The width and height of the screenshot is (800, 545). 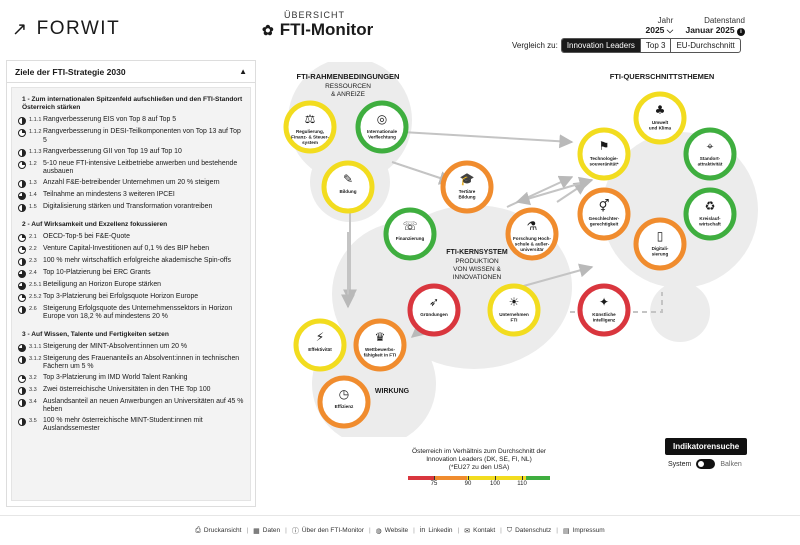 What do you see at coordinates (660, 248) in the screenshot?
I see `node-label: Digitali-` at bounding box center [660, 248].